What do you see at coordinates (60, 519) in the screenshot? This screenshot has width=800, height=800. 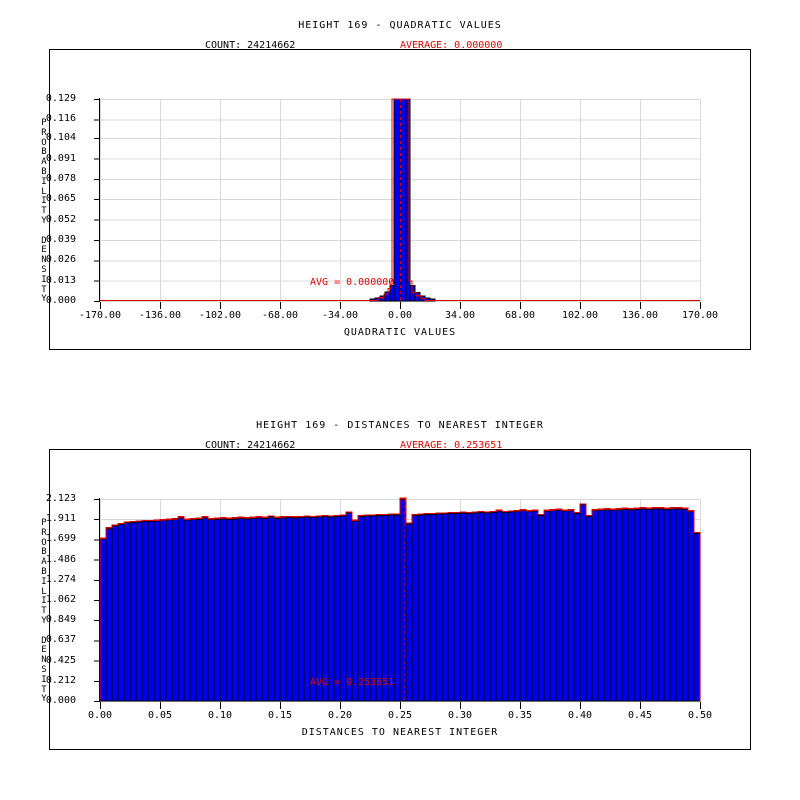 I see `y-tick-label: 1.911` at bounding box center [60, 519].